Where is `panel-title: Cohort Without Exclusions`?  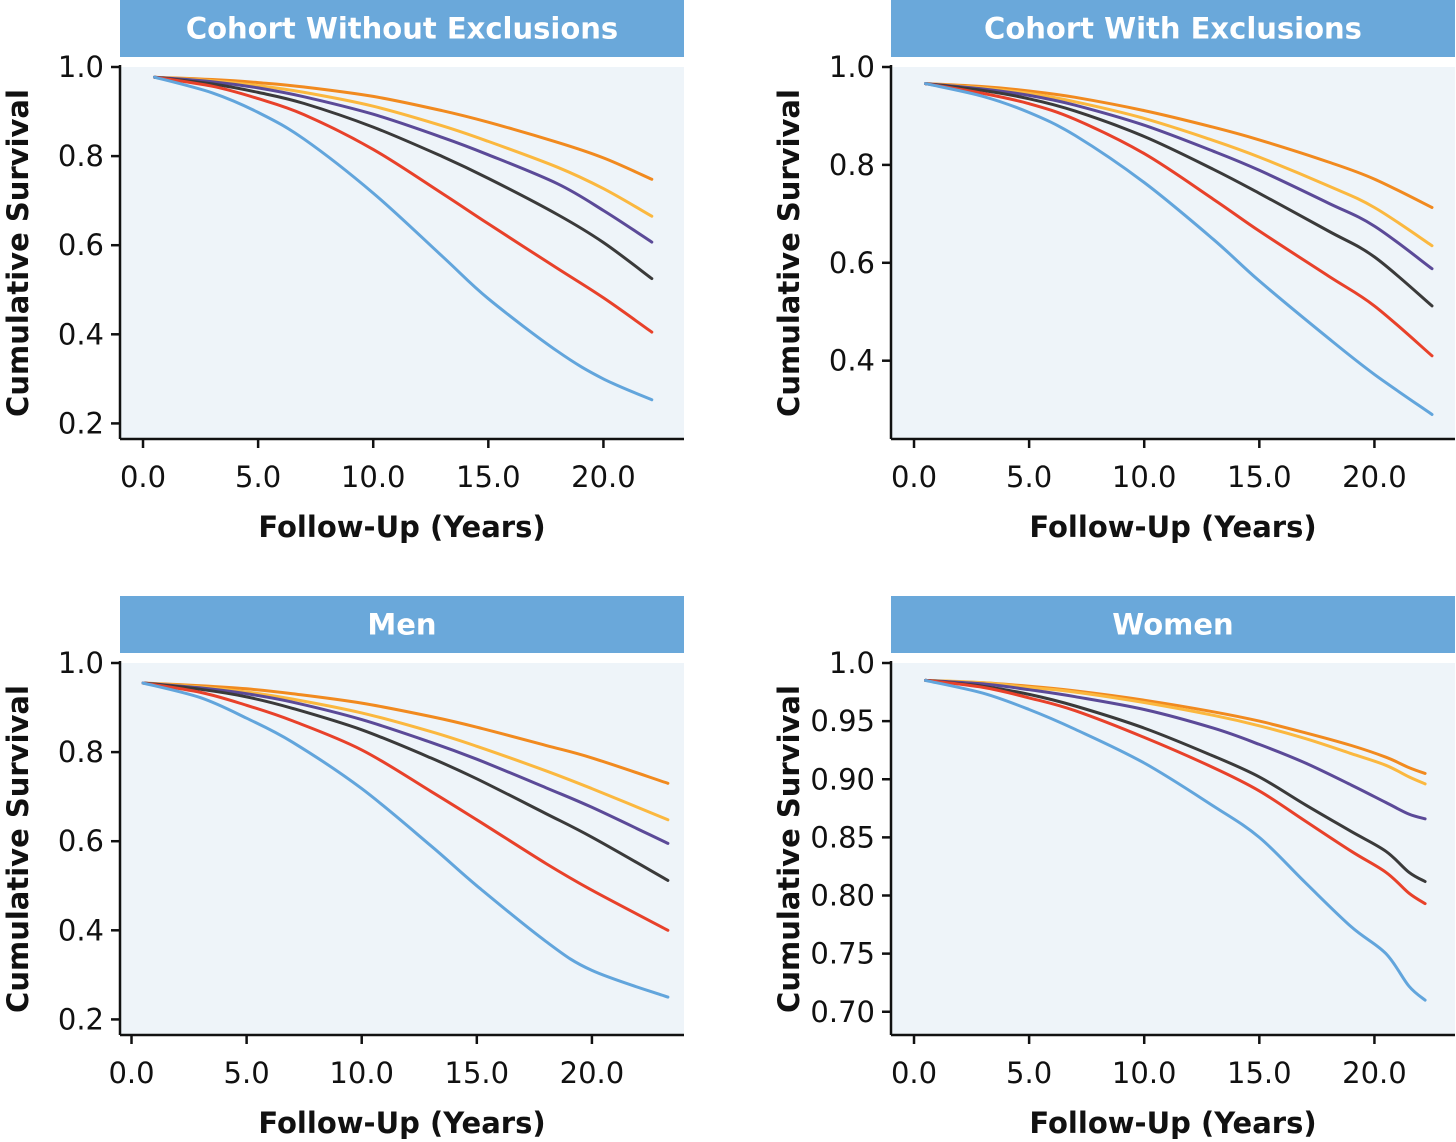
panel-title: Cohort Without Exclusions is located at coordinates (402, 29).